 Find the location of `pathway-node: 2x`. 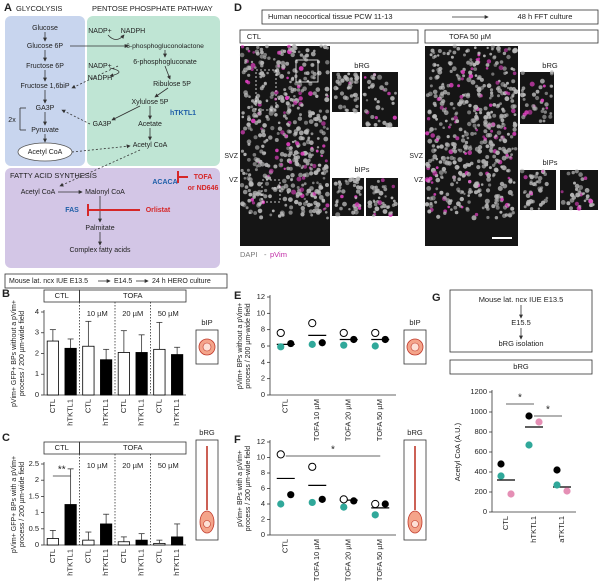

pathway-node: 2x is located at coordinates (12, 120).